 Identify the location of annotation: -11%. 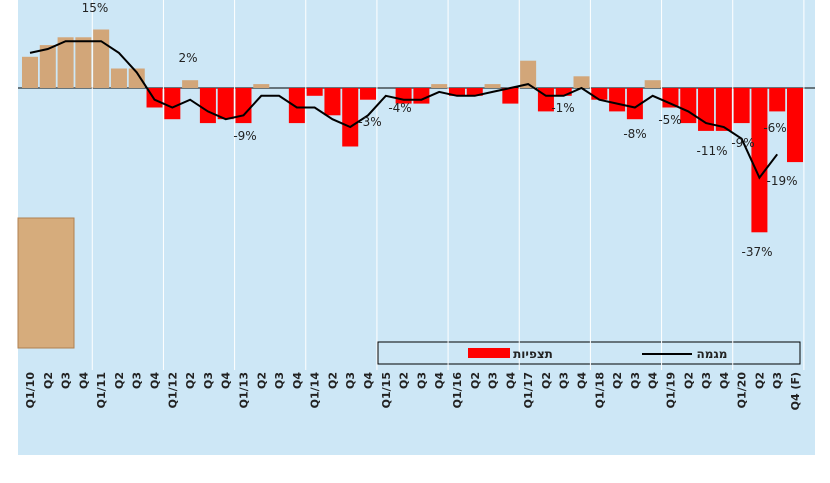
(711, 151).